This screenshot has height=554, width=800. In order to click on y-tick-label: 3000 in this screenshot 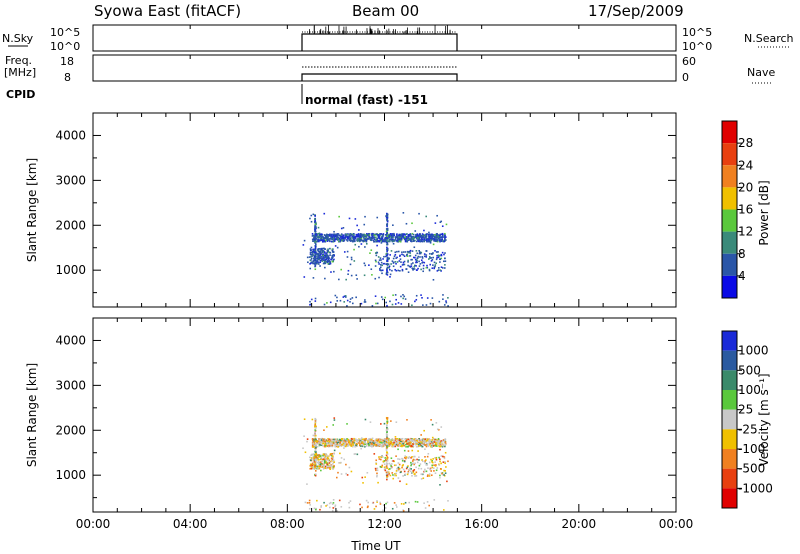, I will do `click(70, 385)`.